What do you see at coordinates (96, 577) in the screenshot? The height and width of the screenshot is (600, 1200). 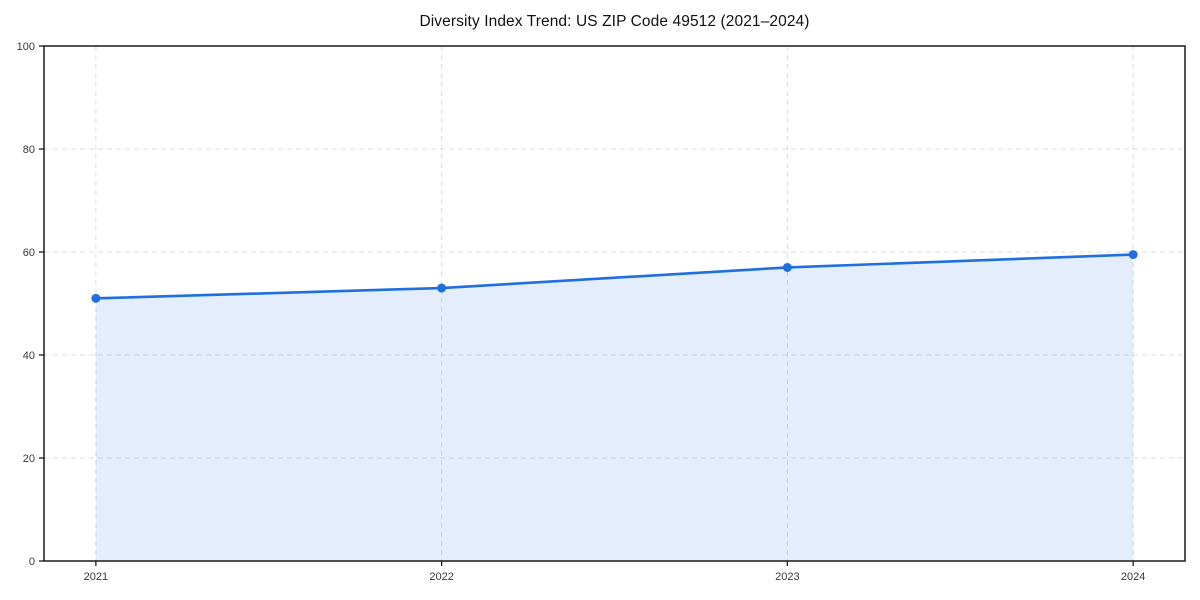 I see `x-tick-label: 2021` at bounding box center [96, 577].